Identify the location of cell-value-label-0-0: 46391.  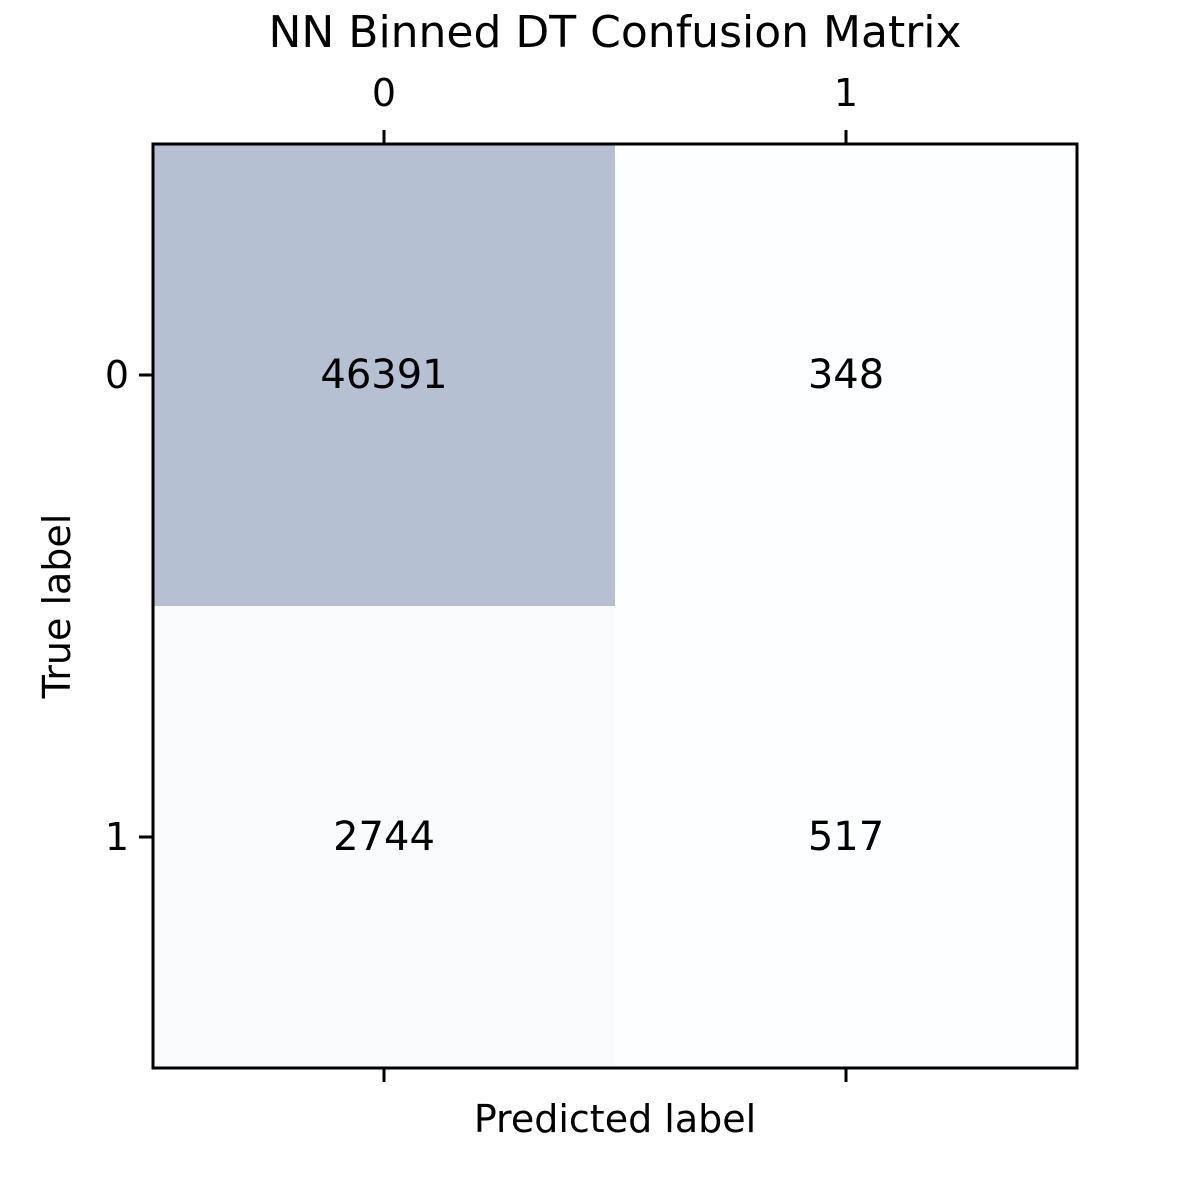
(383, 375).